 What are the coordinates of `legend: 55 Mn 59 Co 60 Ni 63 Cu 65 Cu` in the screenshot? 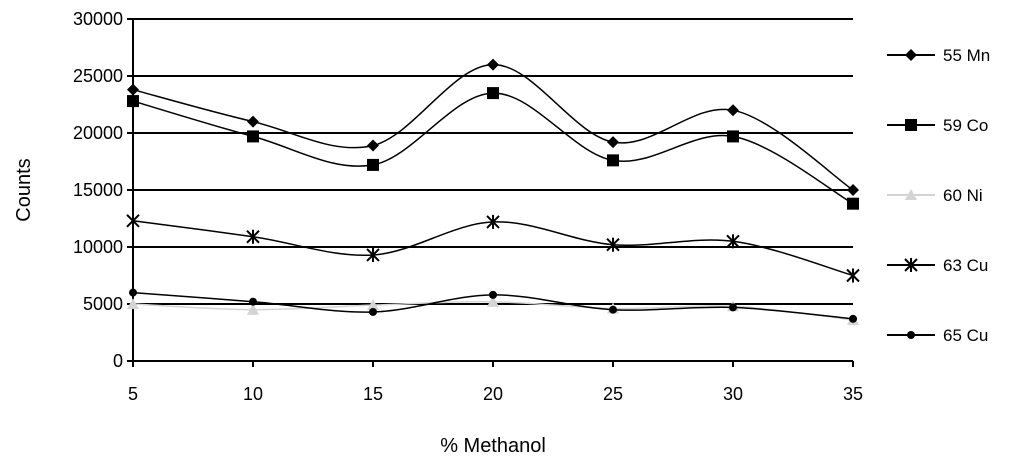 It's located at (938, 195).